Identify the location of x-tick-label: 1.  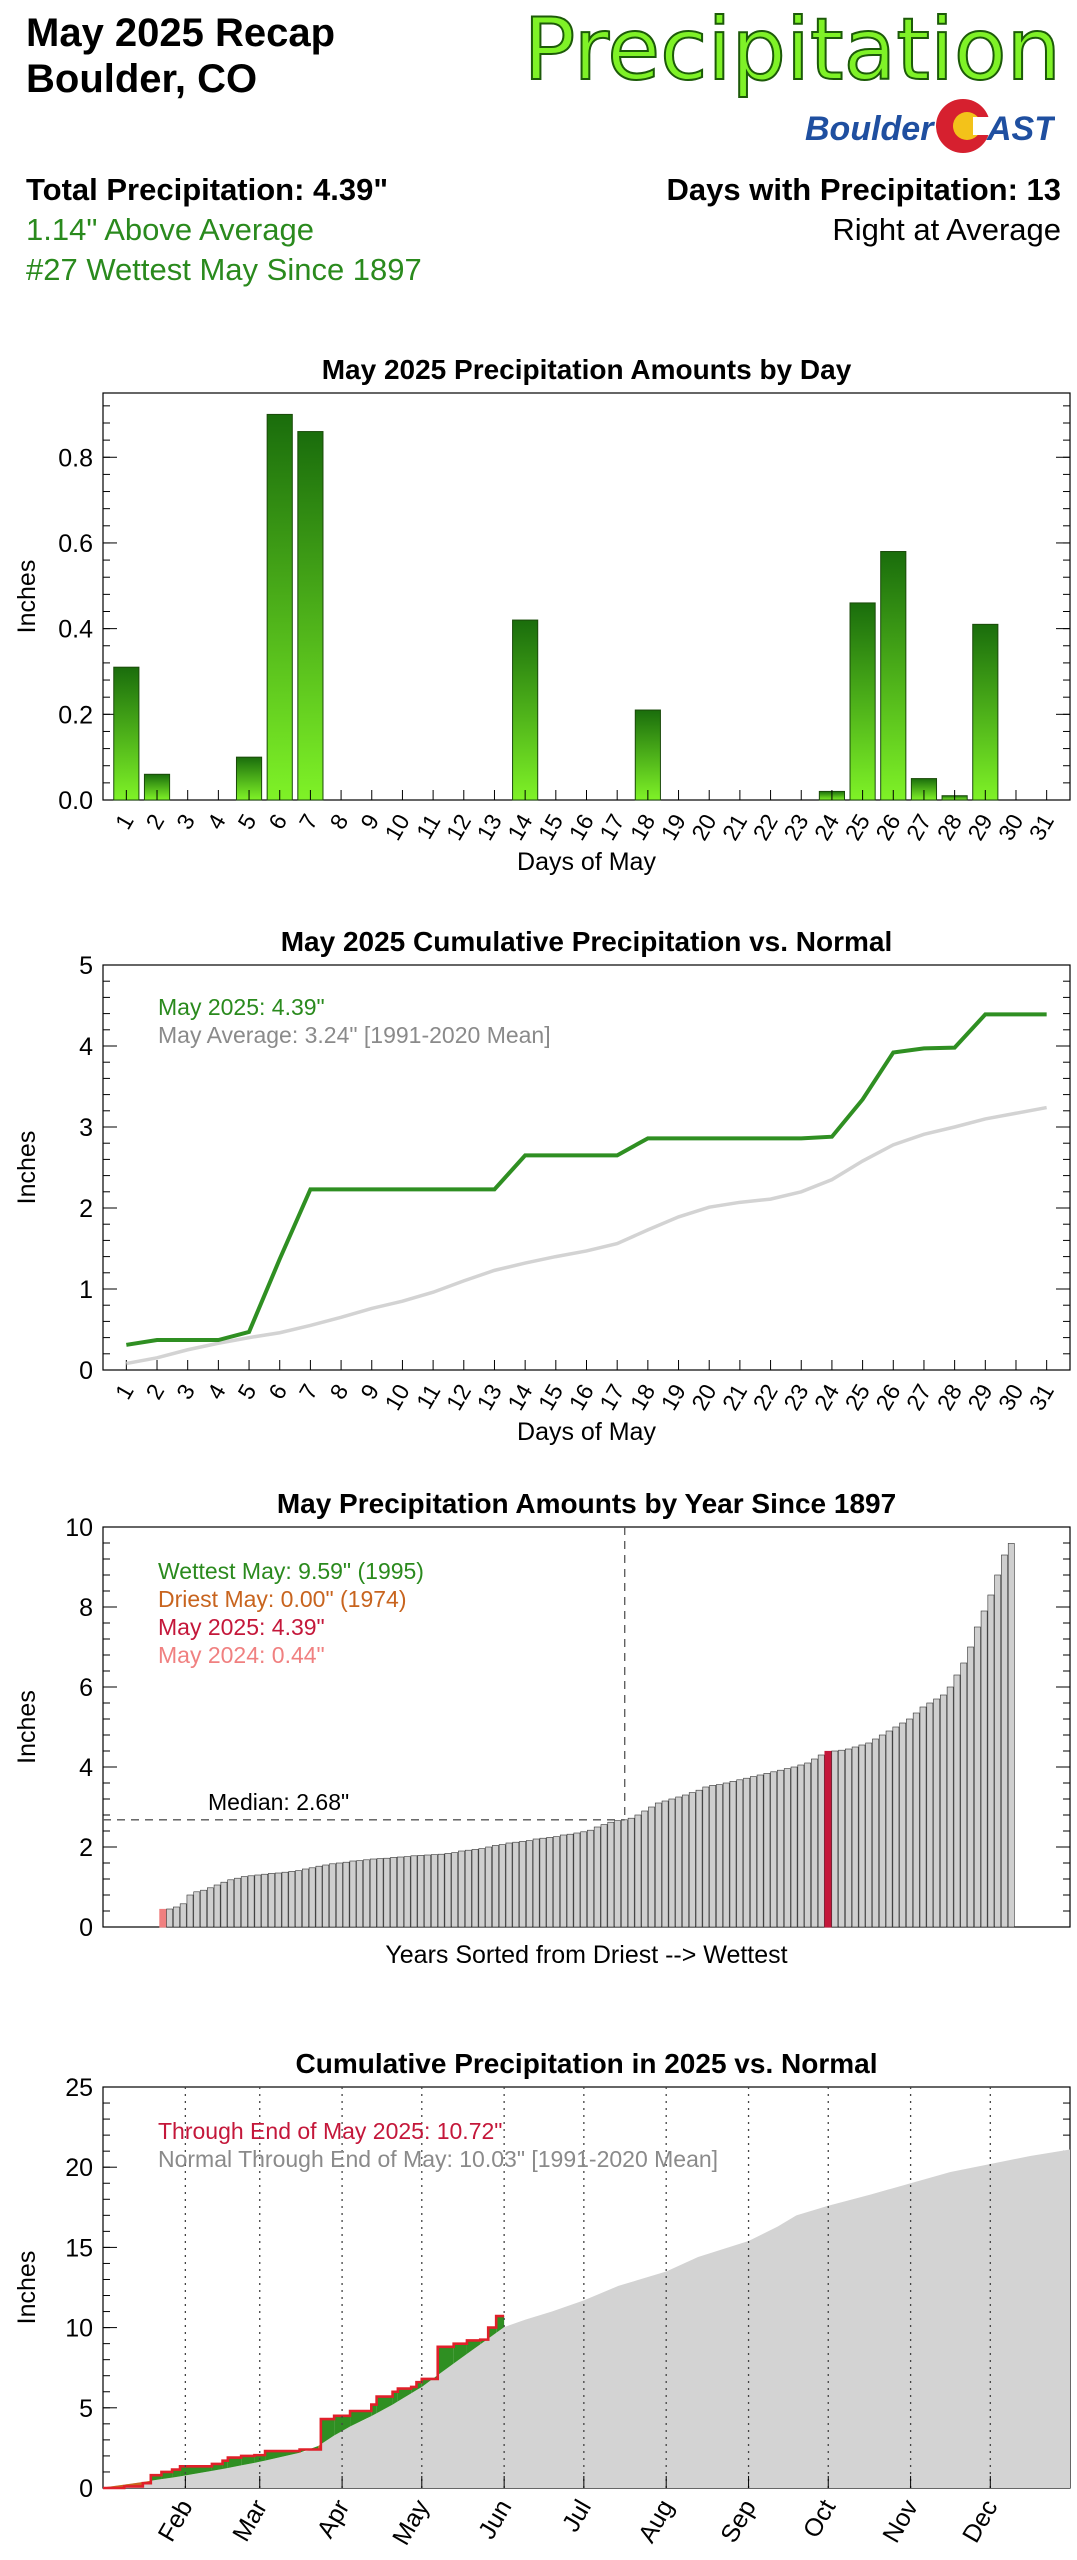
(124, 1392).